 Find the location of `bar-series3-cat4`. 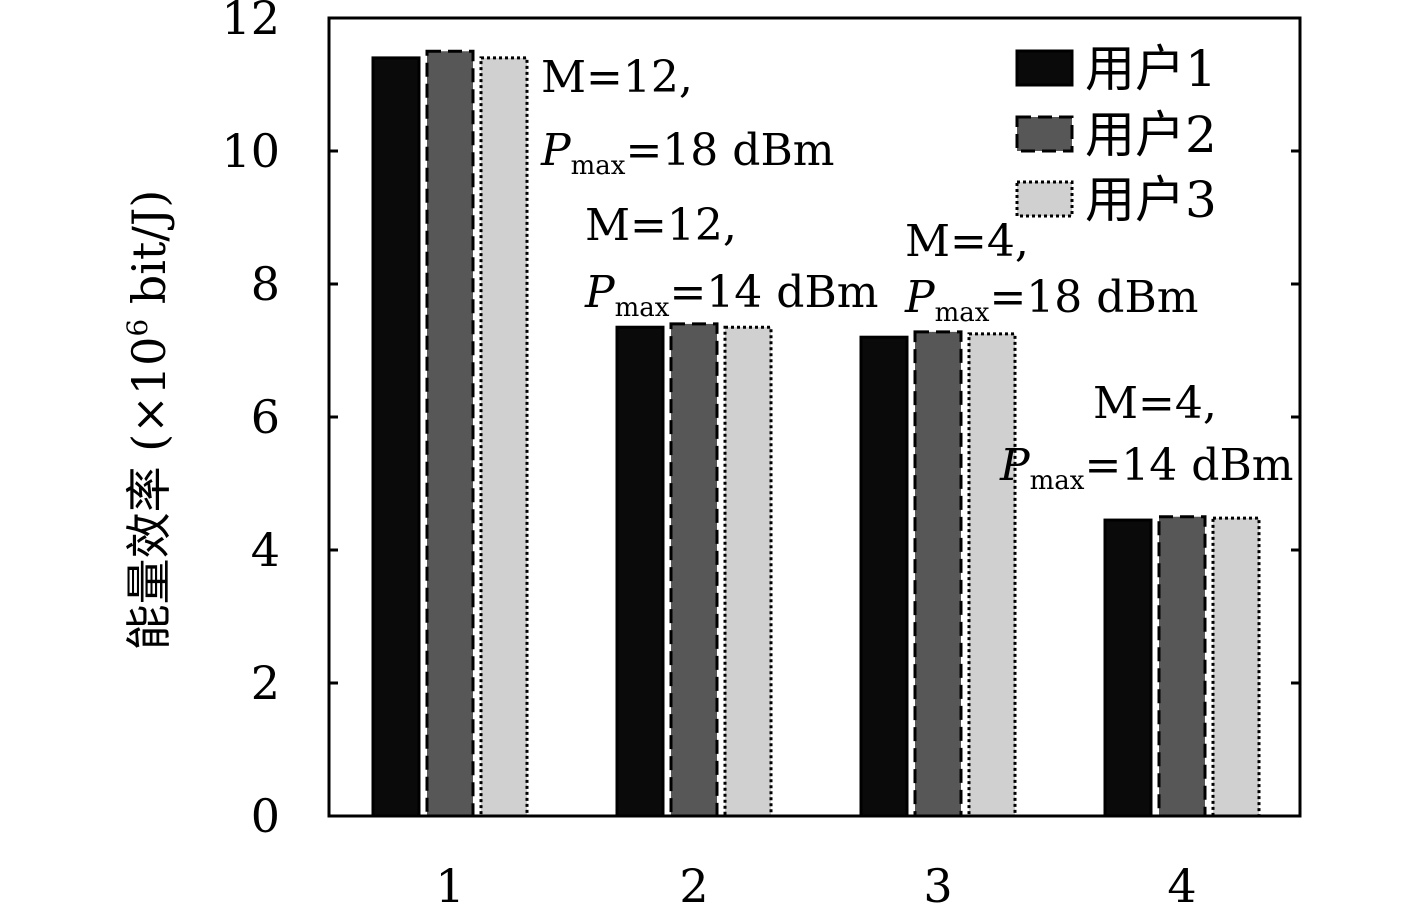

bar-series3-cat4 is located at coordinates (1236, 667).